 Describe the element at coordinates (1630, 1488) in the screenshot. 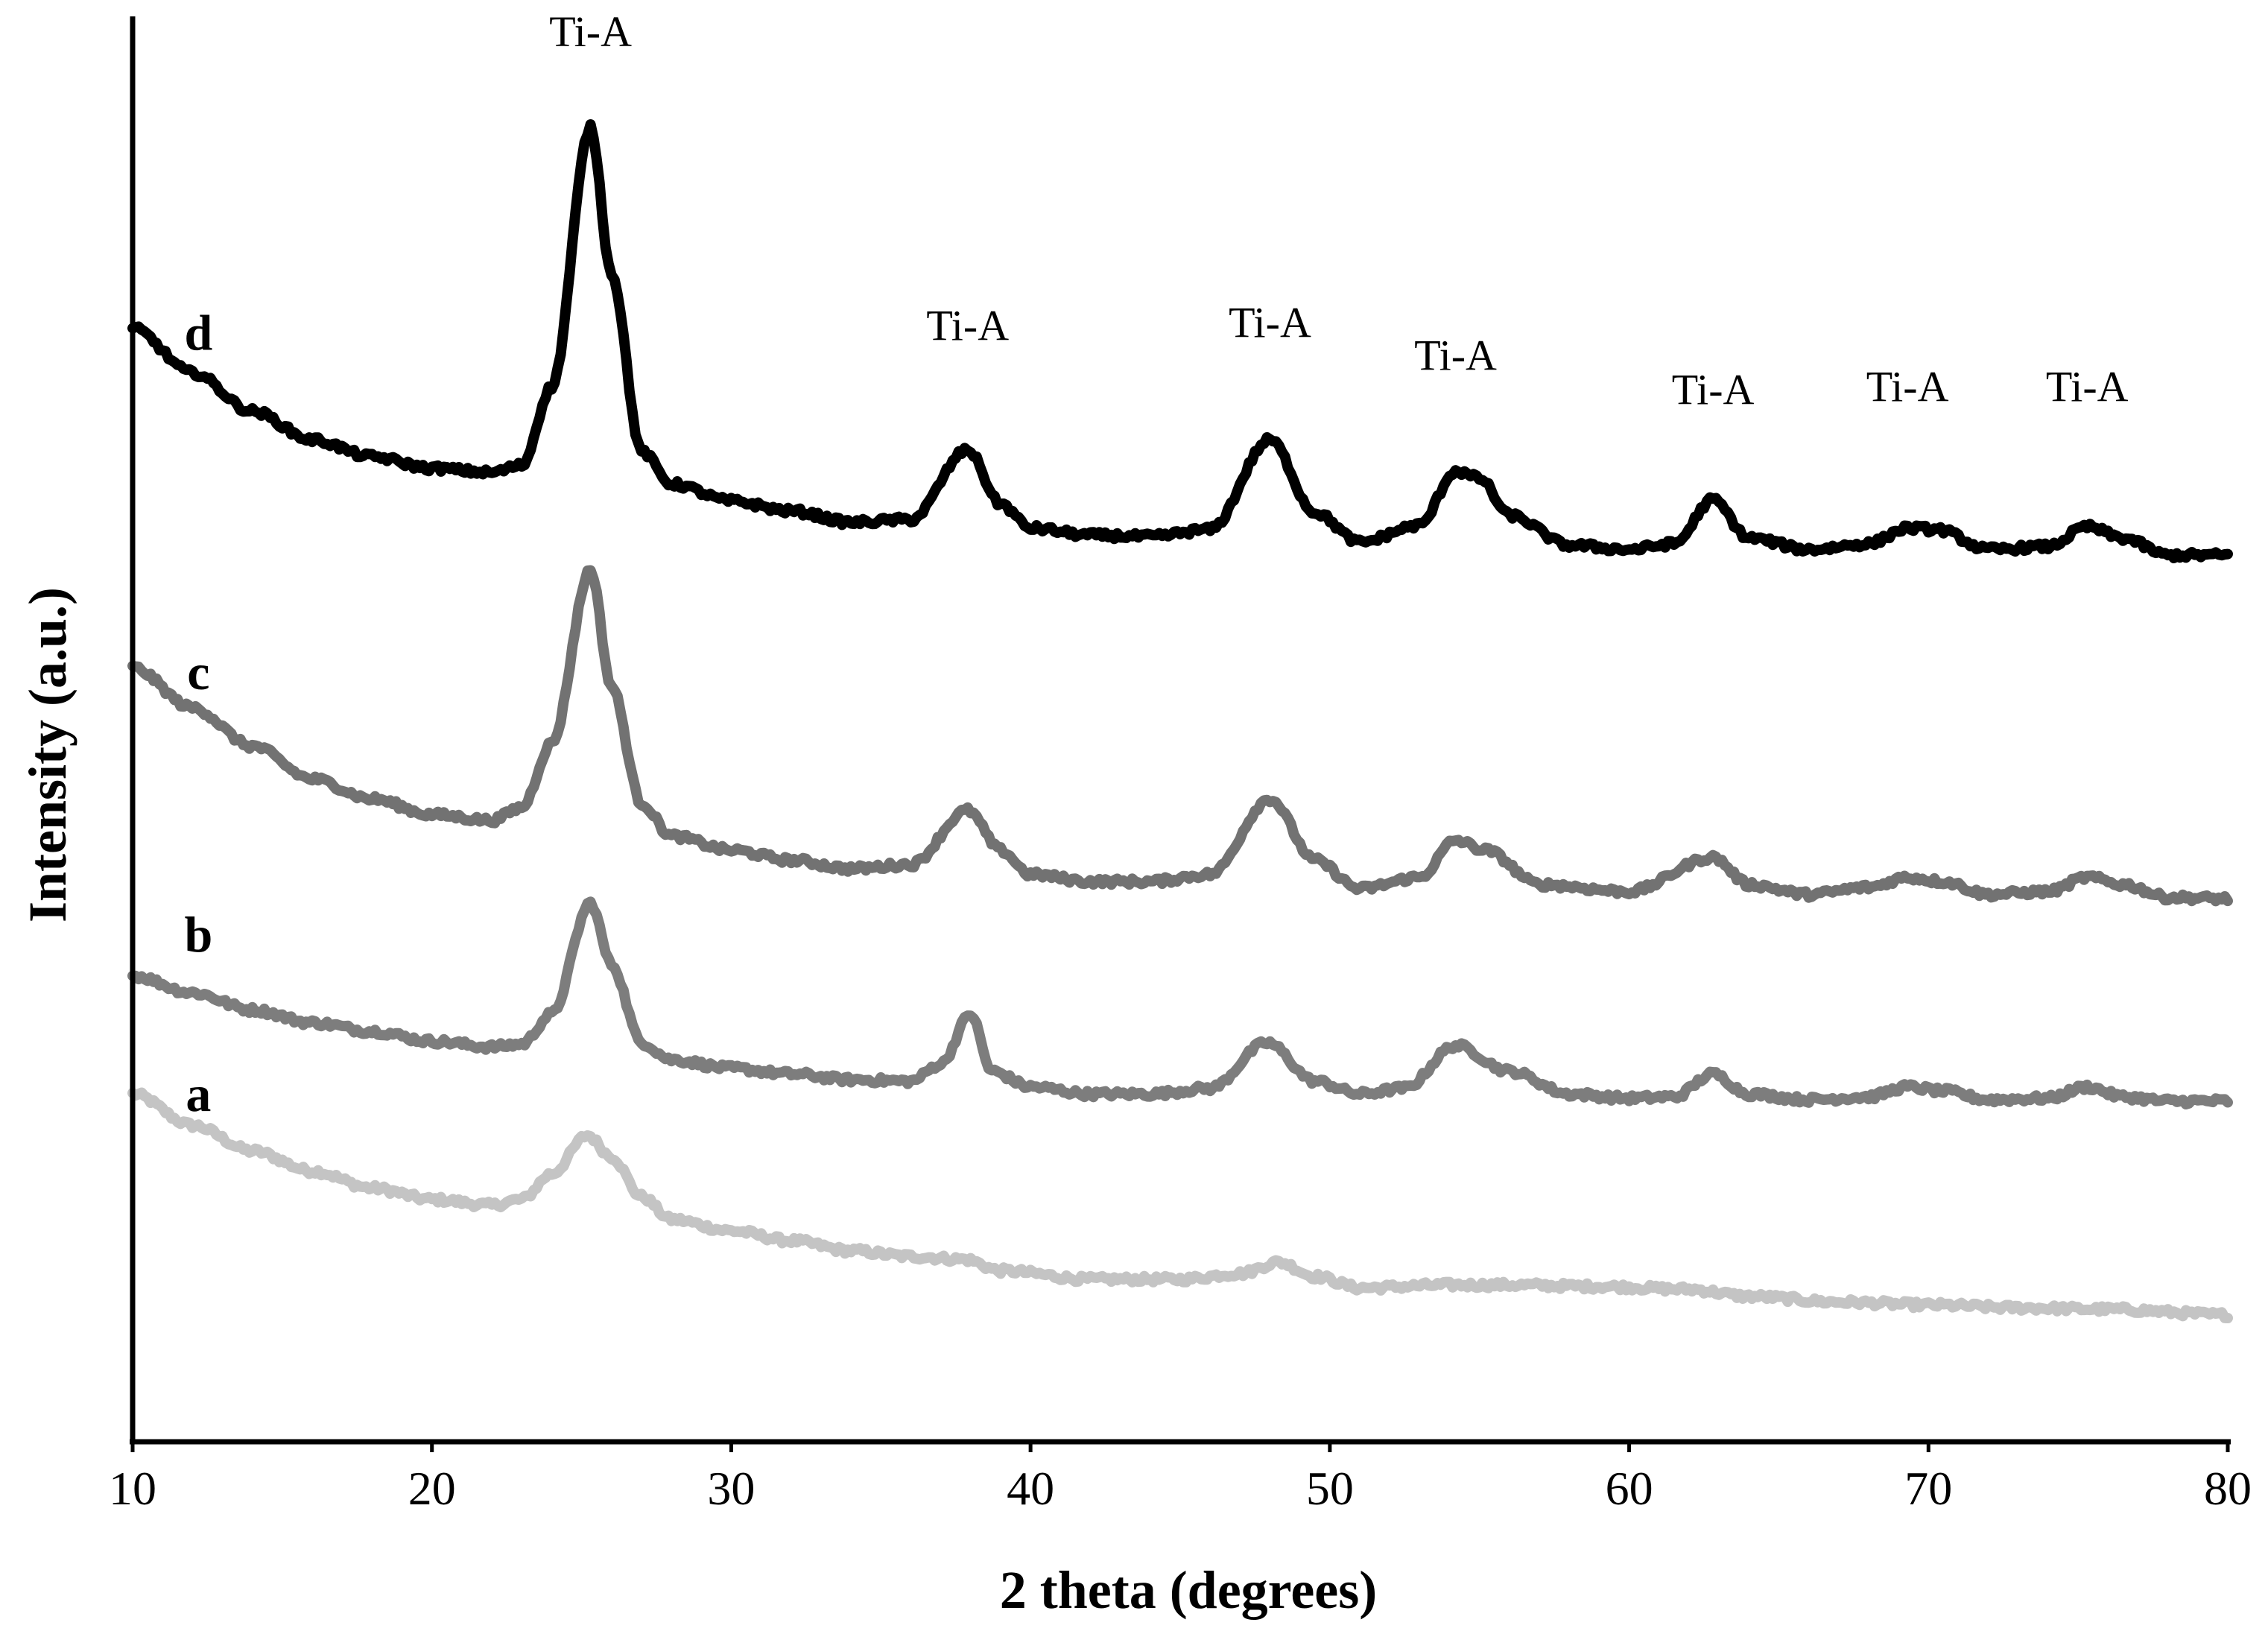

I see `x-tick-label: 60` at that location.